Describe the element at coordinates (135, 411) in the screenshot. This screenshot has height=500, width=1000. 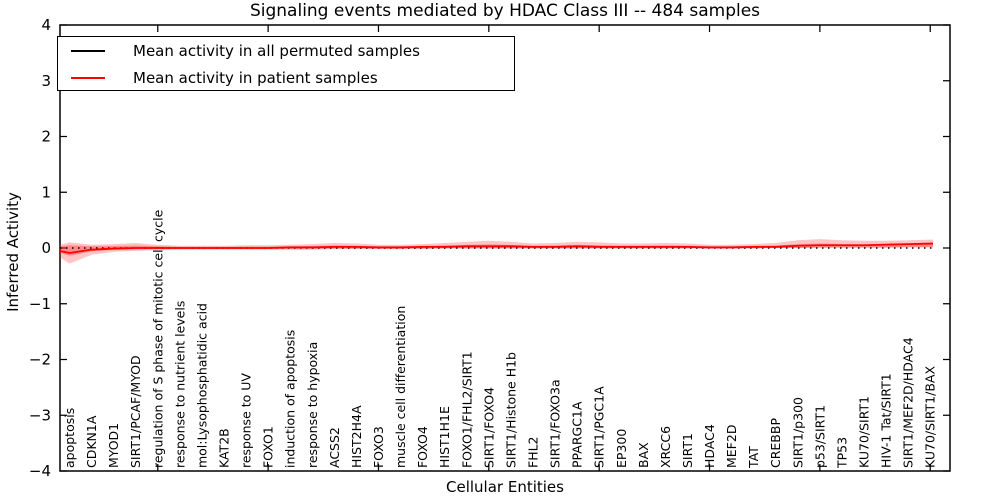
I see `category-label: SIRT1/PCAF/MYOD` at that location.